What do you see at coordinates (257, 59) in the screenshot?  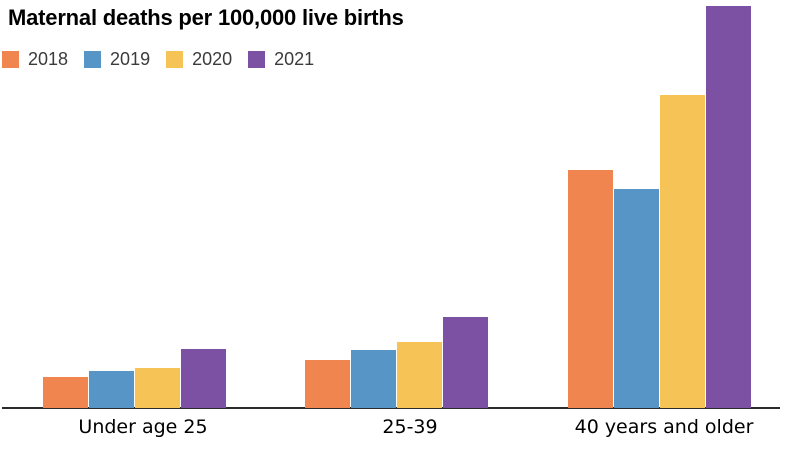 I see `legend-swatch-2021` at bounding box center [257, 59].